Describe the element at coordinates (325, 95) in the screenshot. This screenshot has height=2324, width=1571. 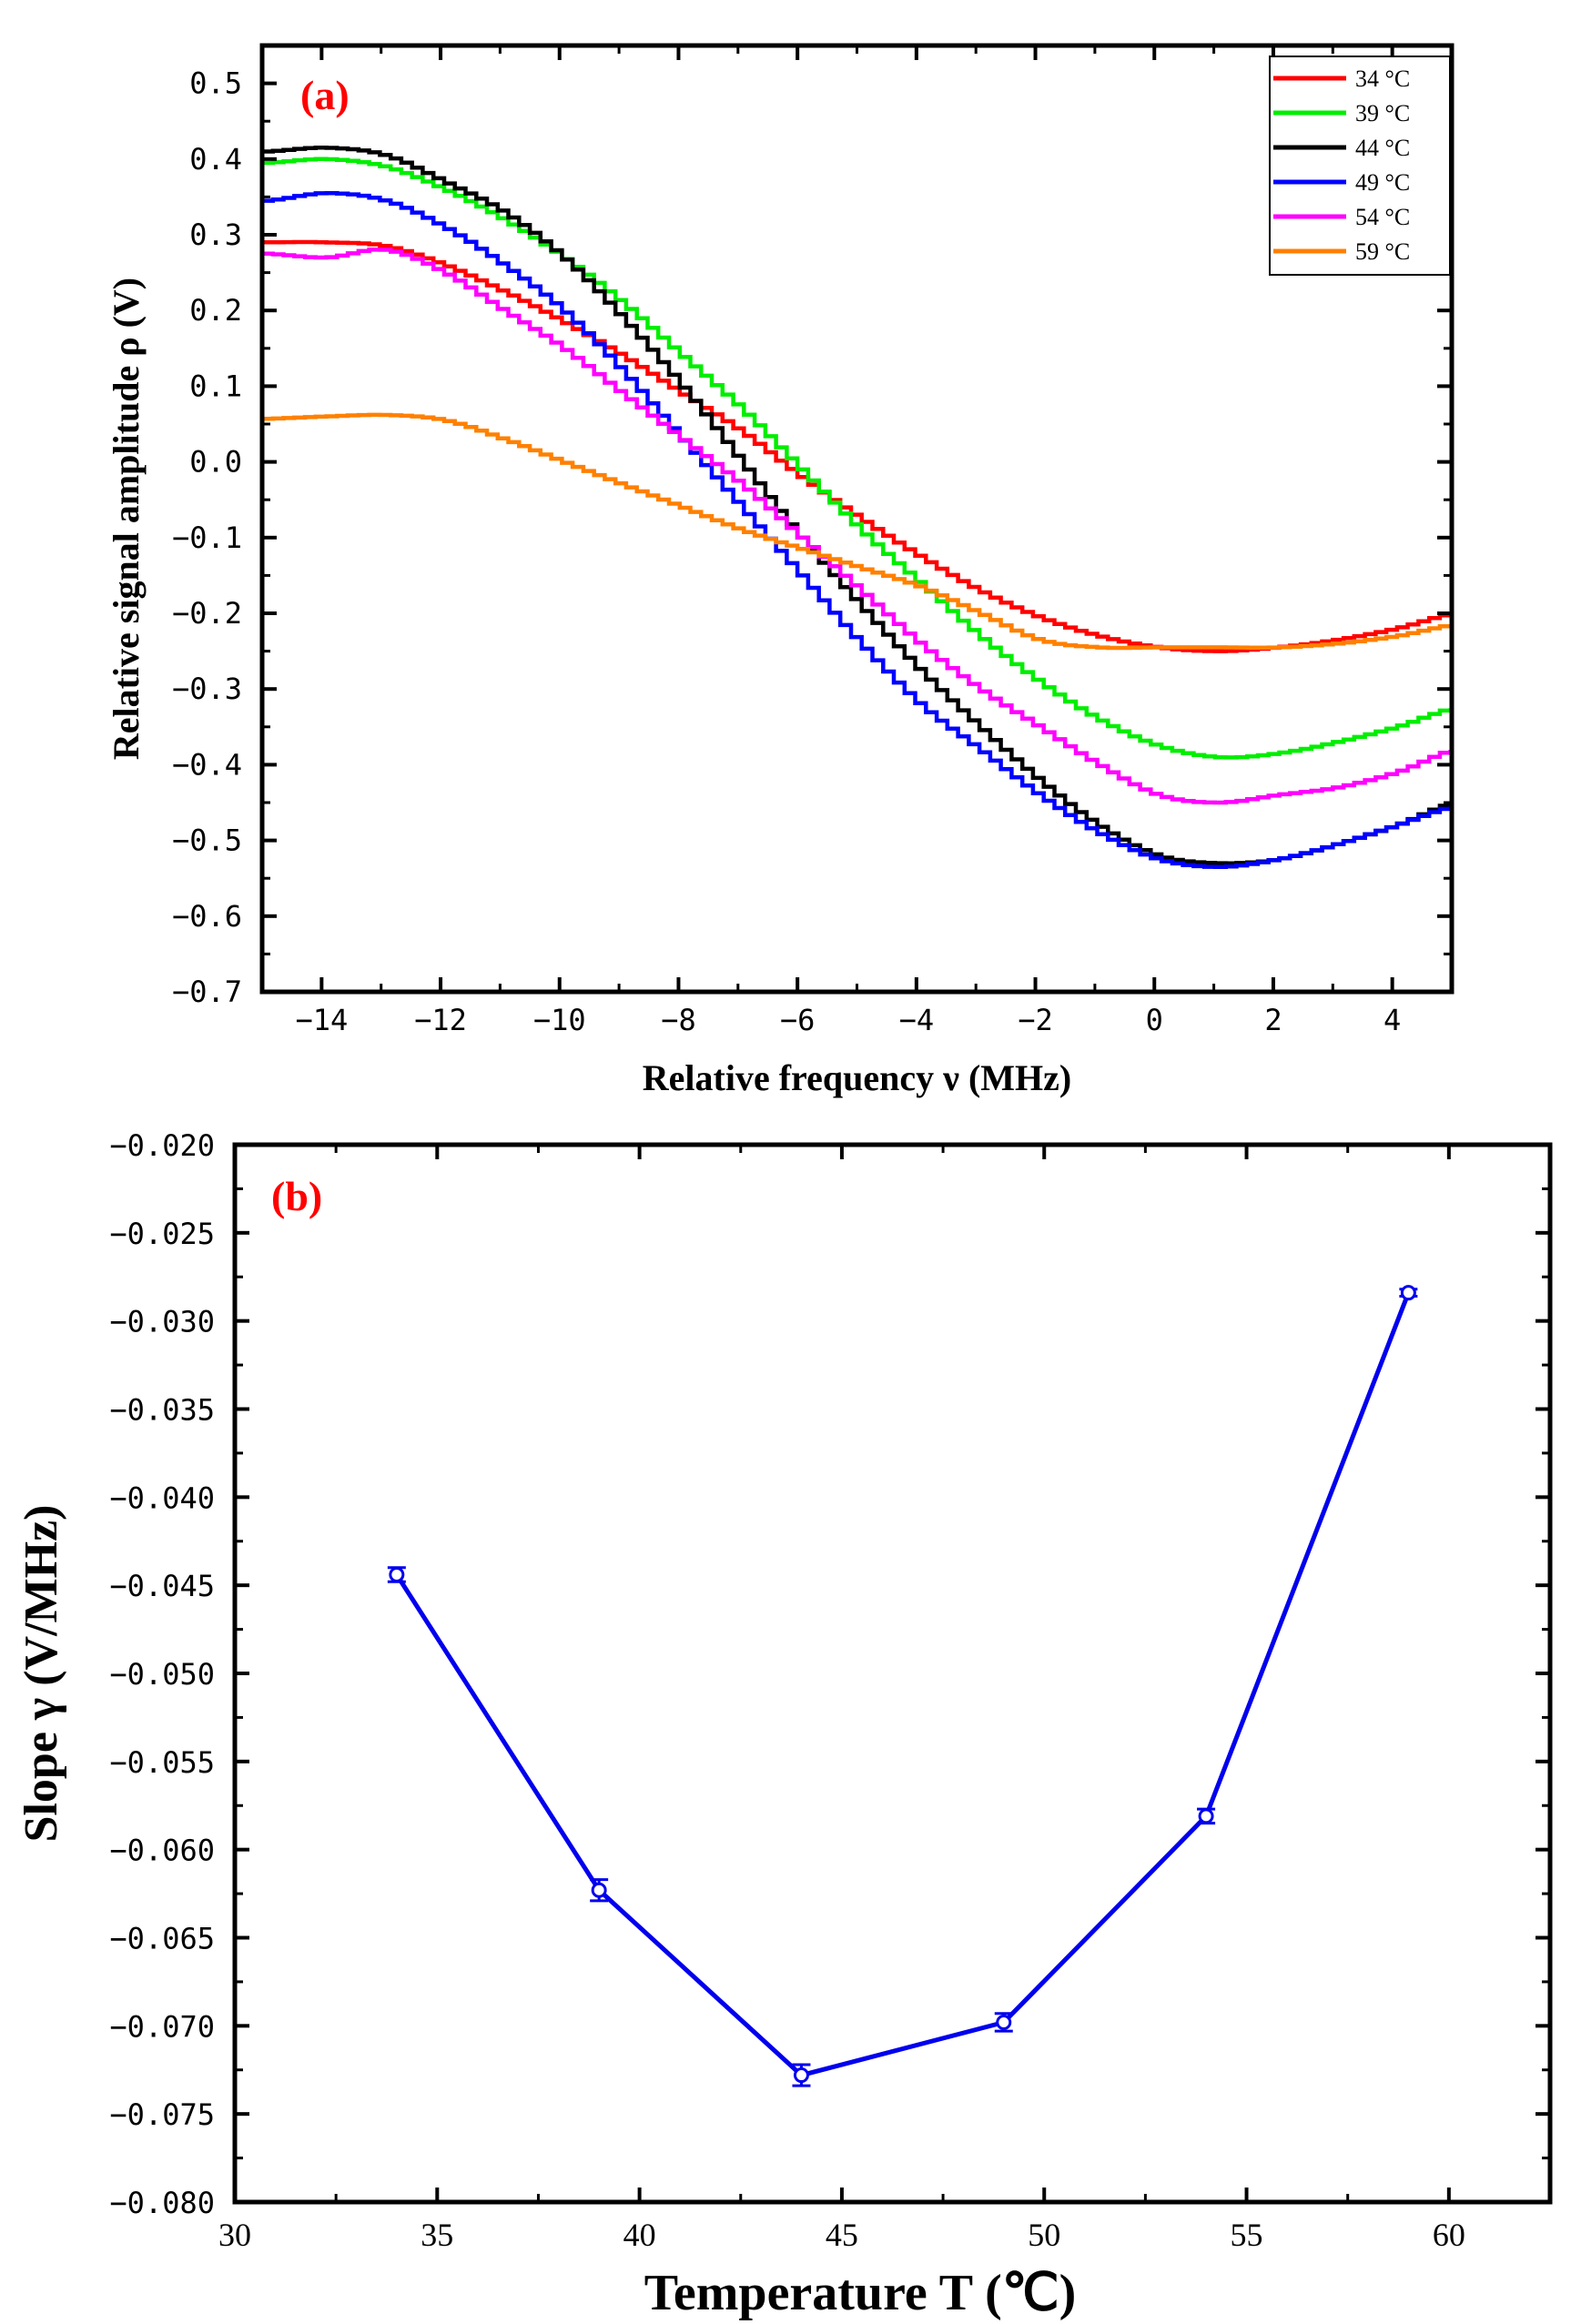
I see `panel-a-label: (a)` at that location.